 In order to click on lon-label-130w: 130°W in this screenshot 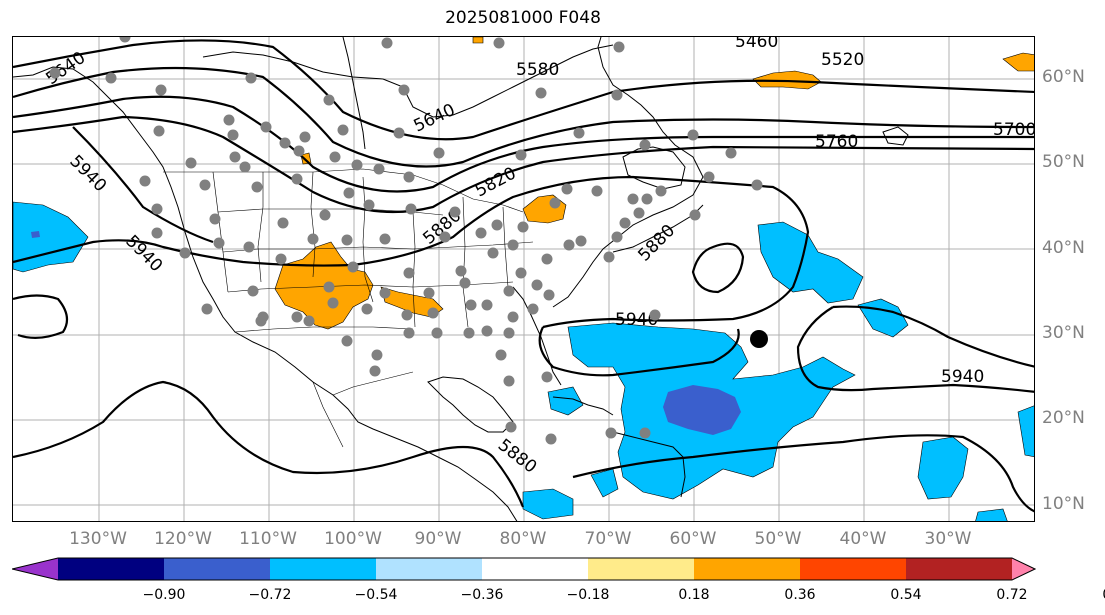, I will do `click(98, 539)`.